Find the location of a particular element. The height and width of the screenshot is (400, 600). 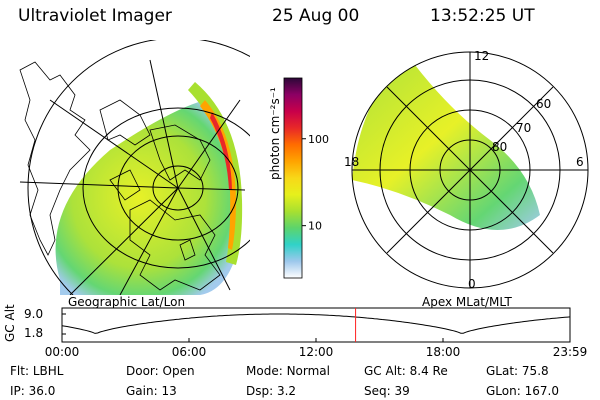

timeline-tick-label: 12:00 is located at coordinates (316, 352).